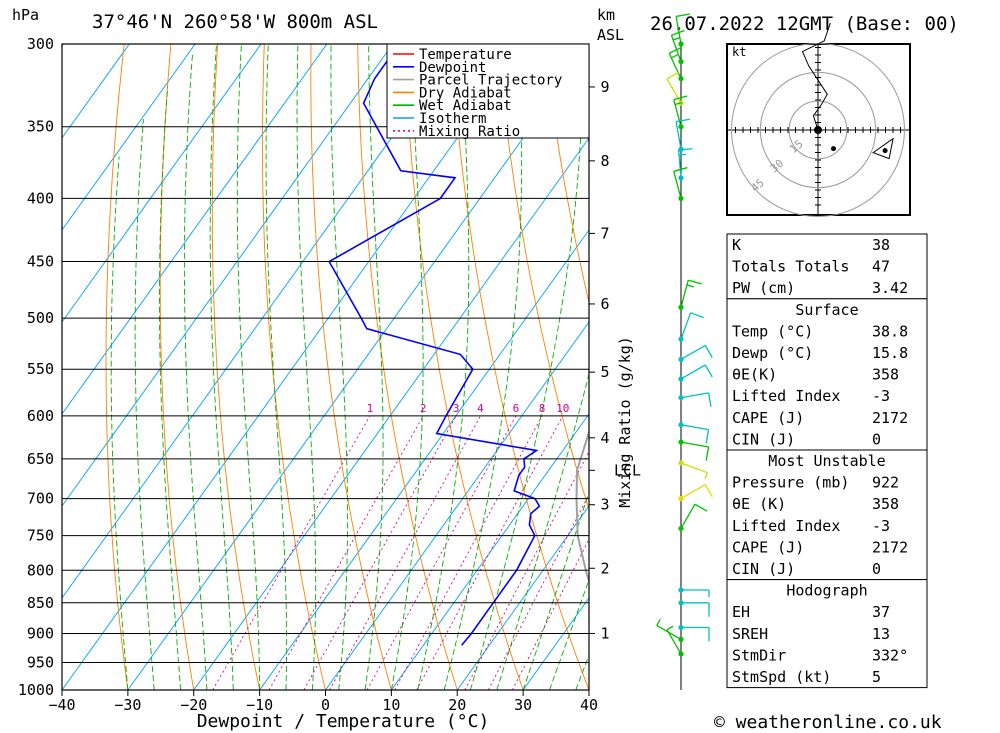 The height and width of the screenshot is (733, 1000). What do you see at coordinates (40, 198) in the screenshot?
I see `pressure-tick-label: 400` at bounding box center [40, 198].